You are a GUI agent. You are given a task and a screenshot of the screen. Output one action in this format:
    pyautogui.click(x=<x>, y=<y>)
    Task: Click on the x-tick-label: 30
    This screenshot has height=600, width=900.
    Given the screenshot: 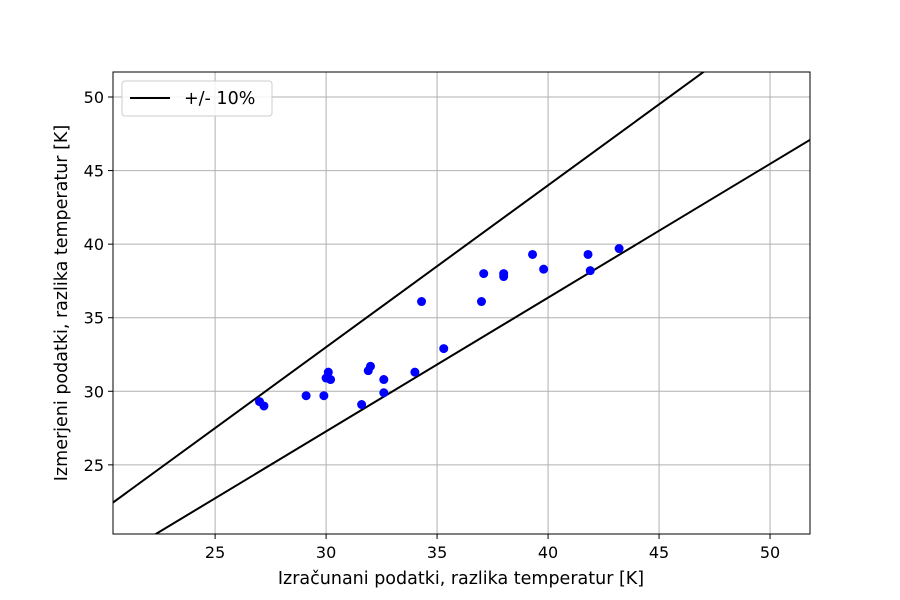 What is the action you would take?
    pyautogui.click(x=326, y=552)
    